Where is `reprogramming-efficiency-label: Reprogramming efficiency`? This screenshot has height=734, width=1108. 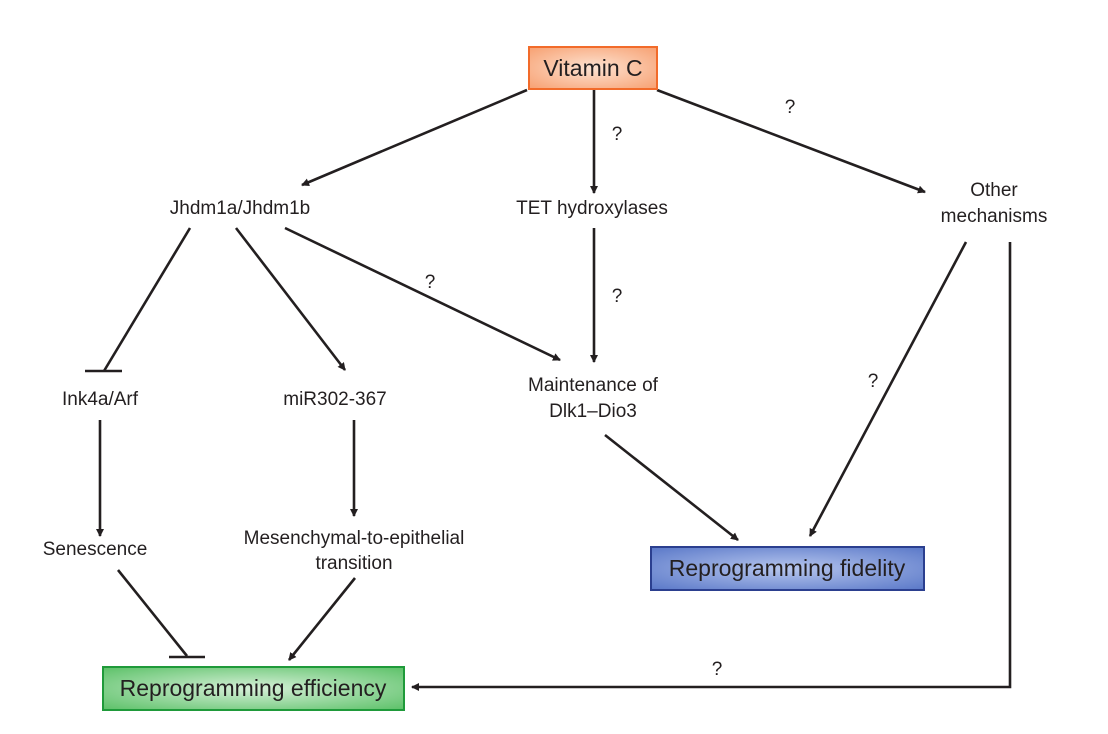
reprogramming-efficiency-label: Reprogramming efficiency is located at coordinates (253, 688).